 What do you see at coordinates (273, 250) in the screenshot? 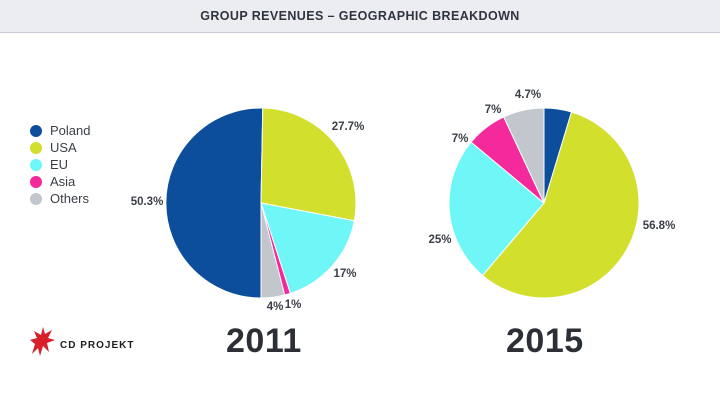
I see `pie-2011-slice-others` at bounding box center [273, 250].